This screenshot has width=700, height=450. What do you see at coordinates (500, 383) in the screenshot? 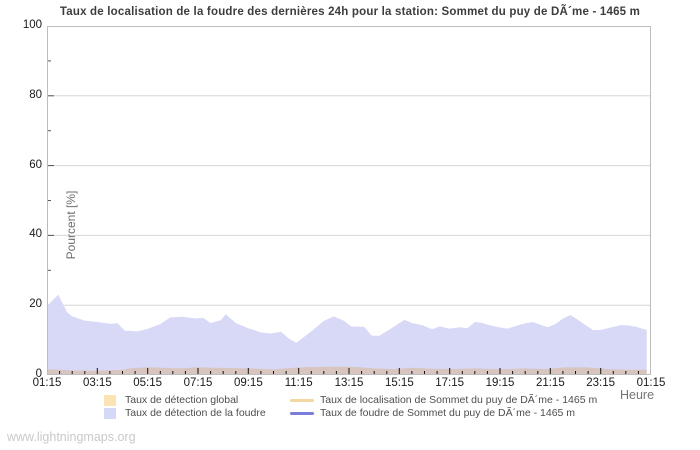
I see `x-tick-label: 19:15` at bounding box center [500, 383].